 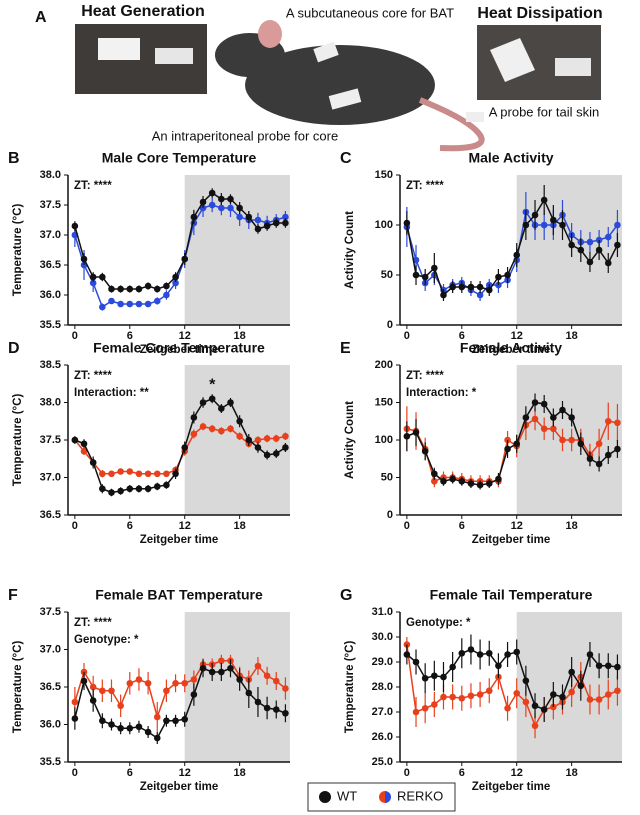 I want to click on chart-title: Female Activity, so click(x=511, y=348).